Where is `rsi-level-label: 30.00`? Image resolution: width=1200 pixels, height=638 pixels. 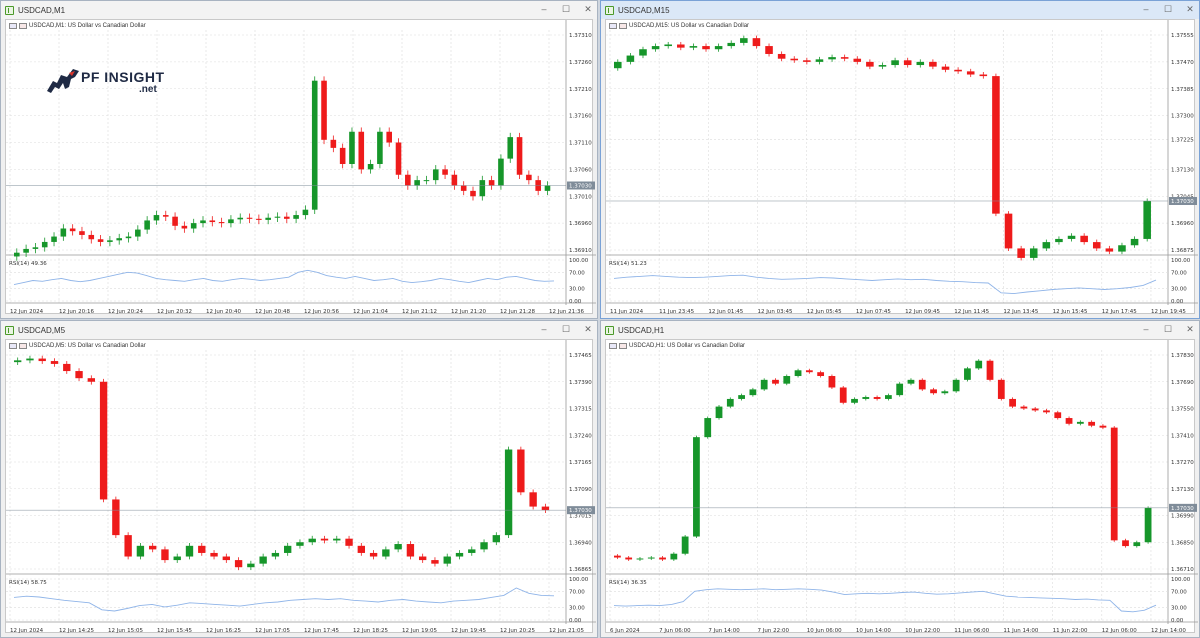 rsi-level-label: 30.00 is located at coordinates (577, 609).